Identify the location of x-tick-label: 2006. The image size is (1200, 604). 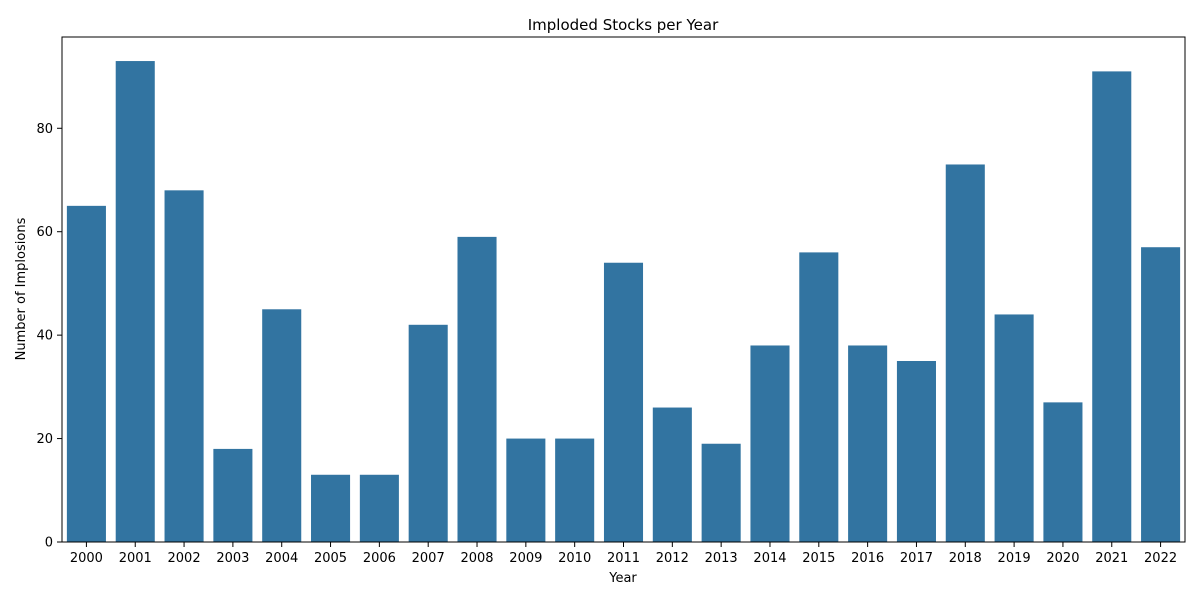
(379, 558).